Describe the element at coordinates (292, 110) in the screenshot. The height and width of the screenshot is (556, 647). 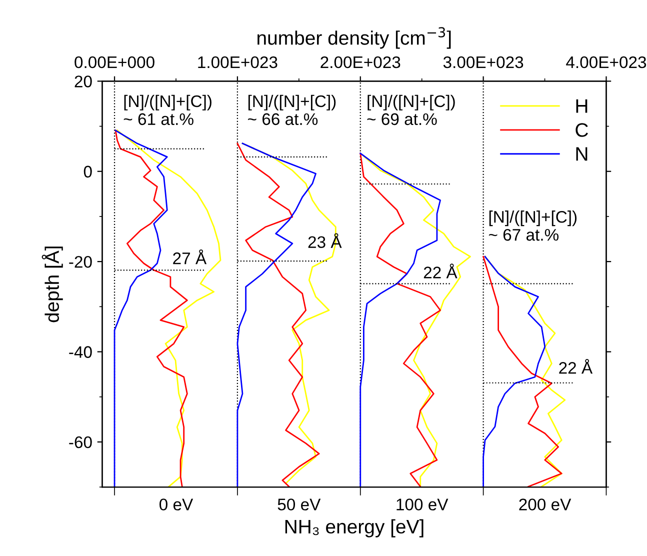
I see `annotation: [N]/([N]+[C]) ~ 66 at.%` at that location.